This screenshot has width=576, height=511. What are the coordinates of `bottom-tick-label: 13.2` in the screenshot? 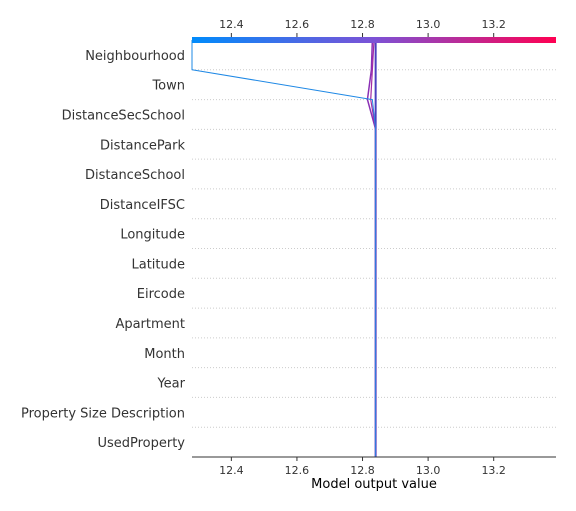 It's located at (493, 470).